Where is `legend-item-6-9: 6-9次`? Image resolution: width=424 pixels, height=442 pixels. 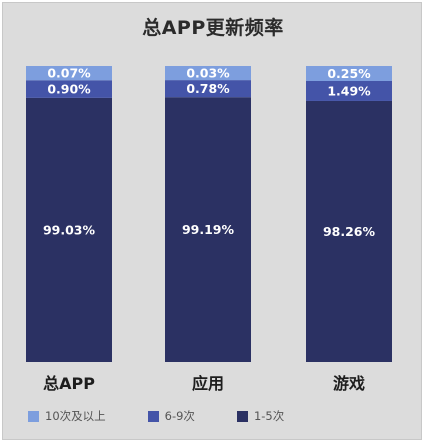 legend-item-6-9: 6-9次 is located at coordinates (171, 416).